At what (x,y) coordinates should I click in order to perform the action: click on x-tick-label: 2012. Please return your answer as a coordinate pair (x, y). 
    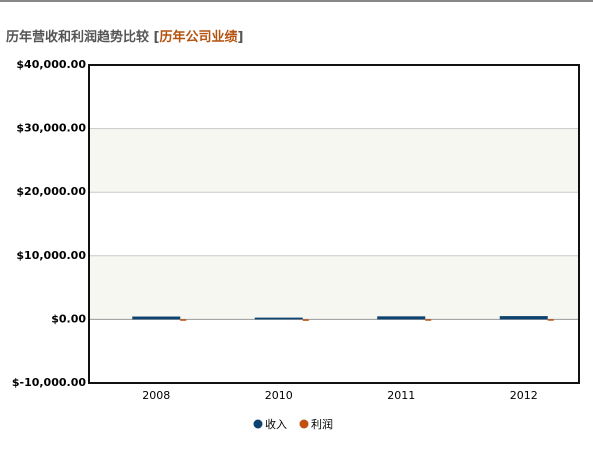
    Looking at the image, I should click on (524, 395).